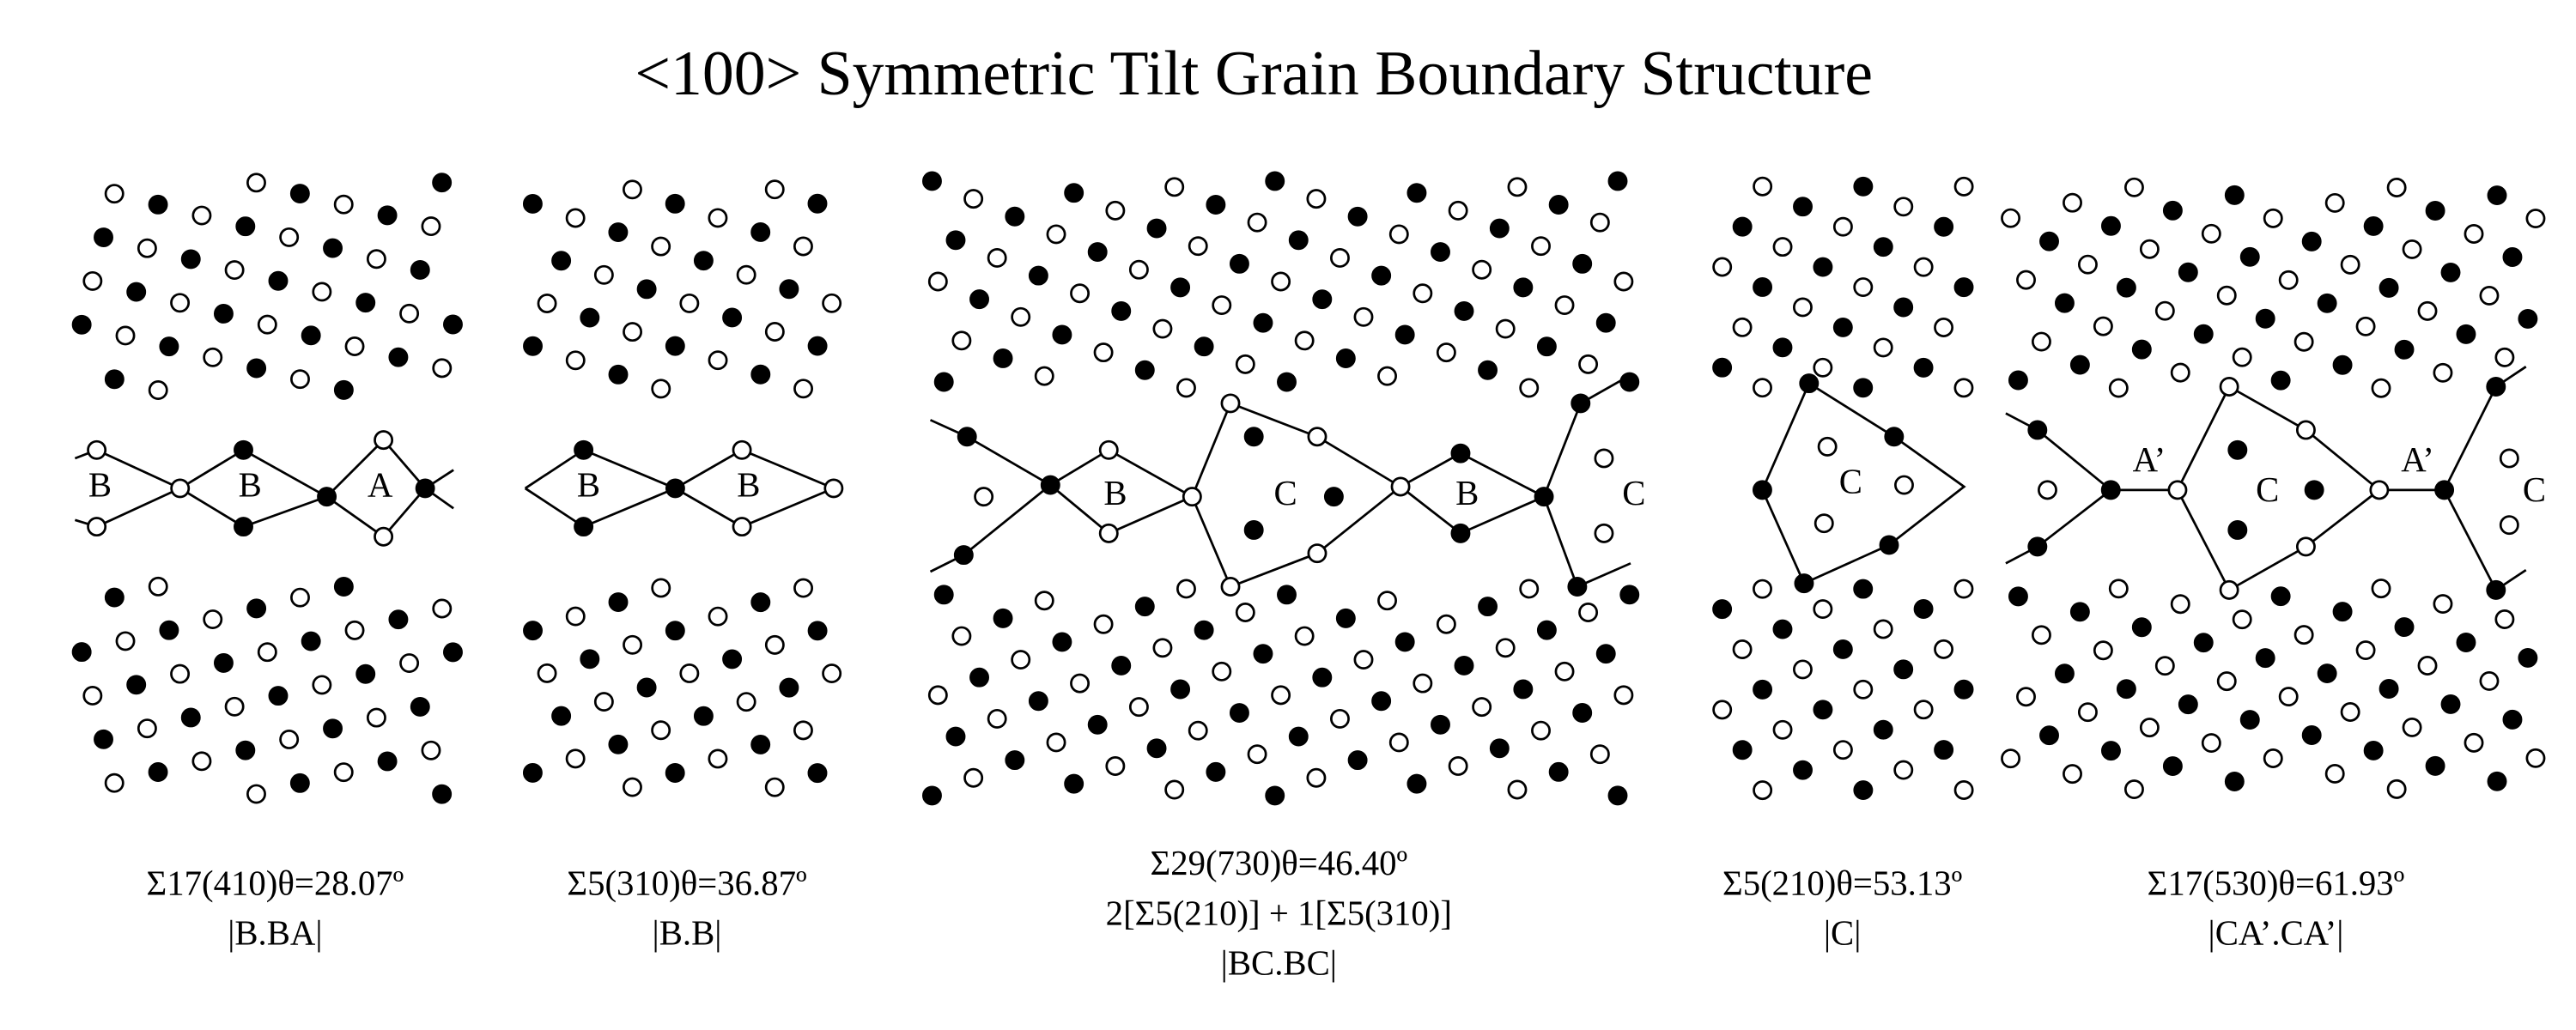 The width and height of the screenshot is (2576, 1030). I want to click on caption-line: Σ5(210)θ=53.13º, so click(1842, 882).